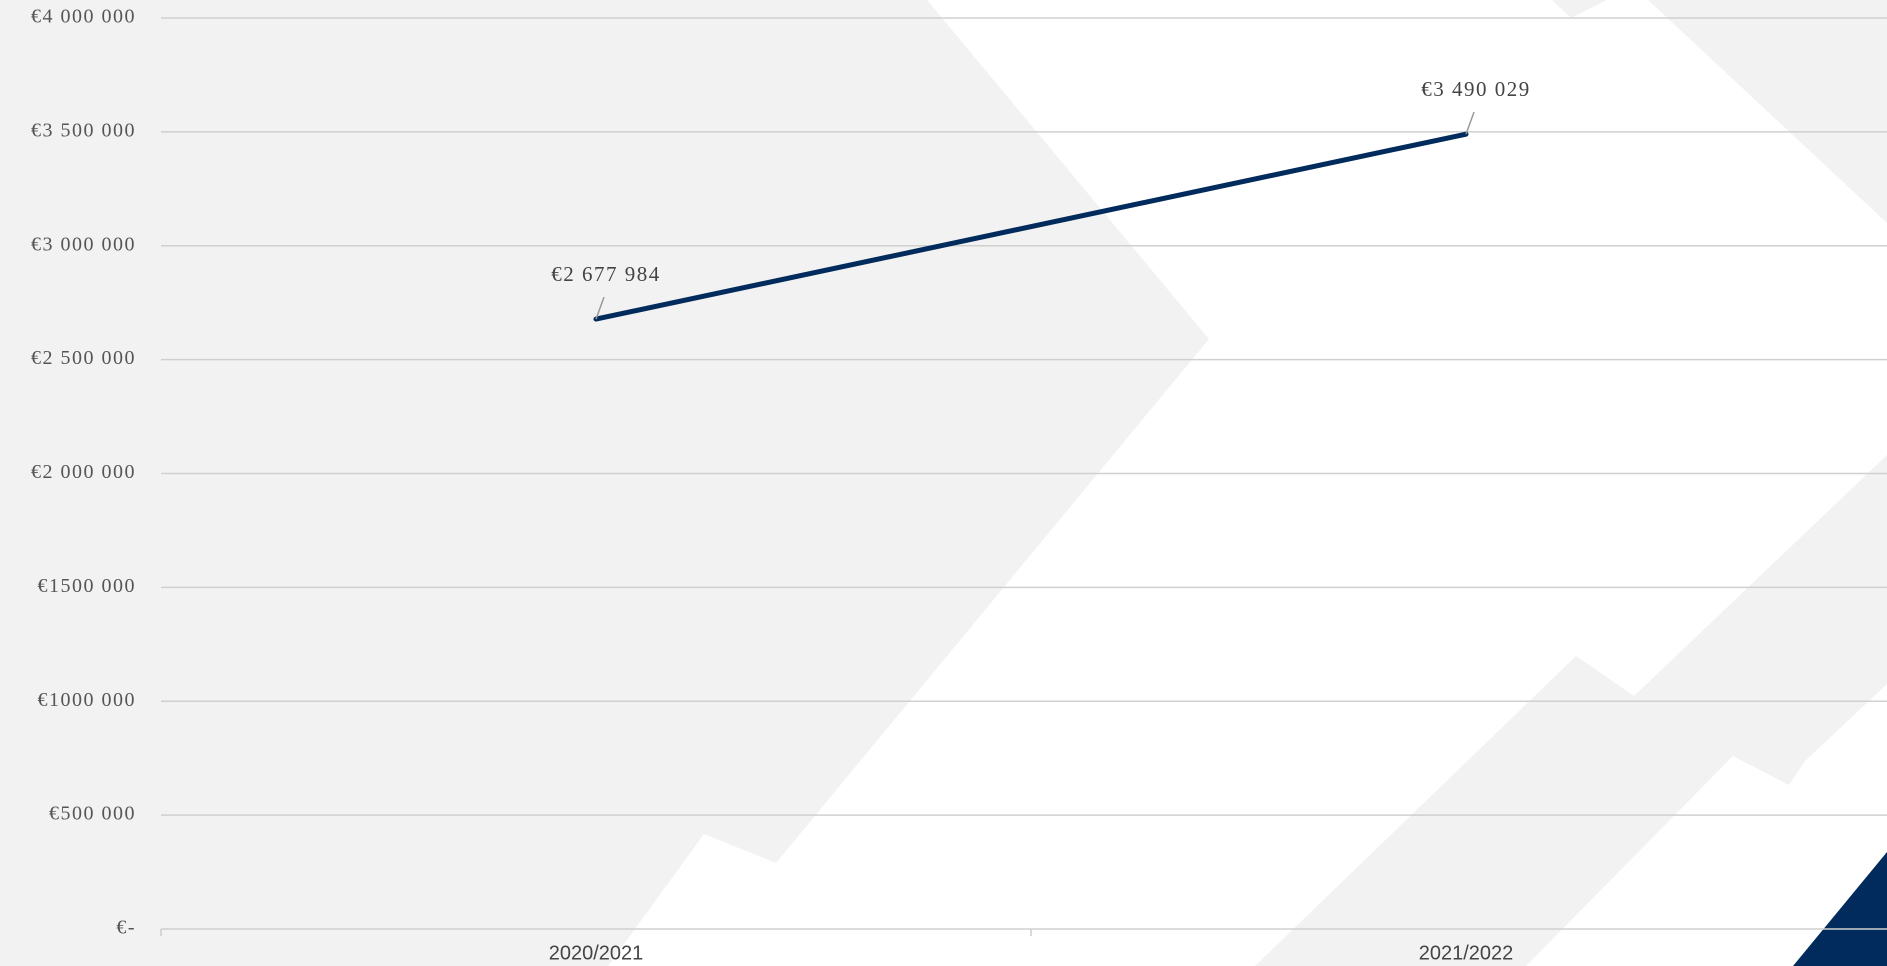  I want to click on y-tick-label: €2 000 000, so click(83, 472).